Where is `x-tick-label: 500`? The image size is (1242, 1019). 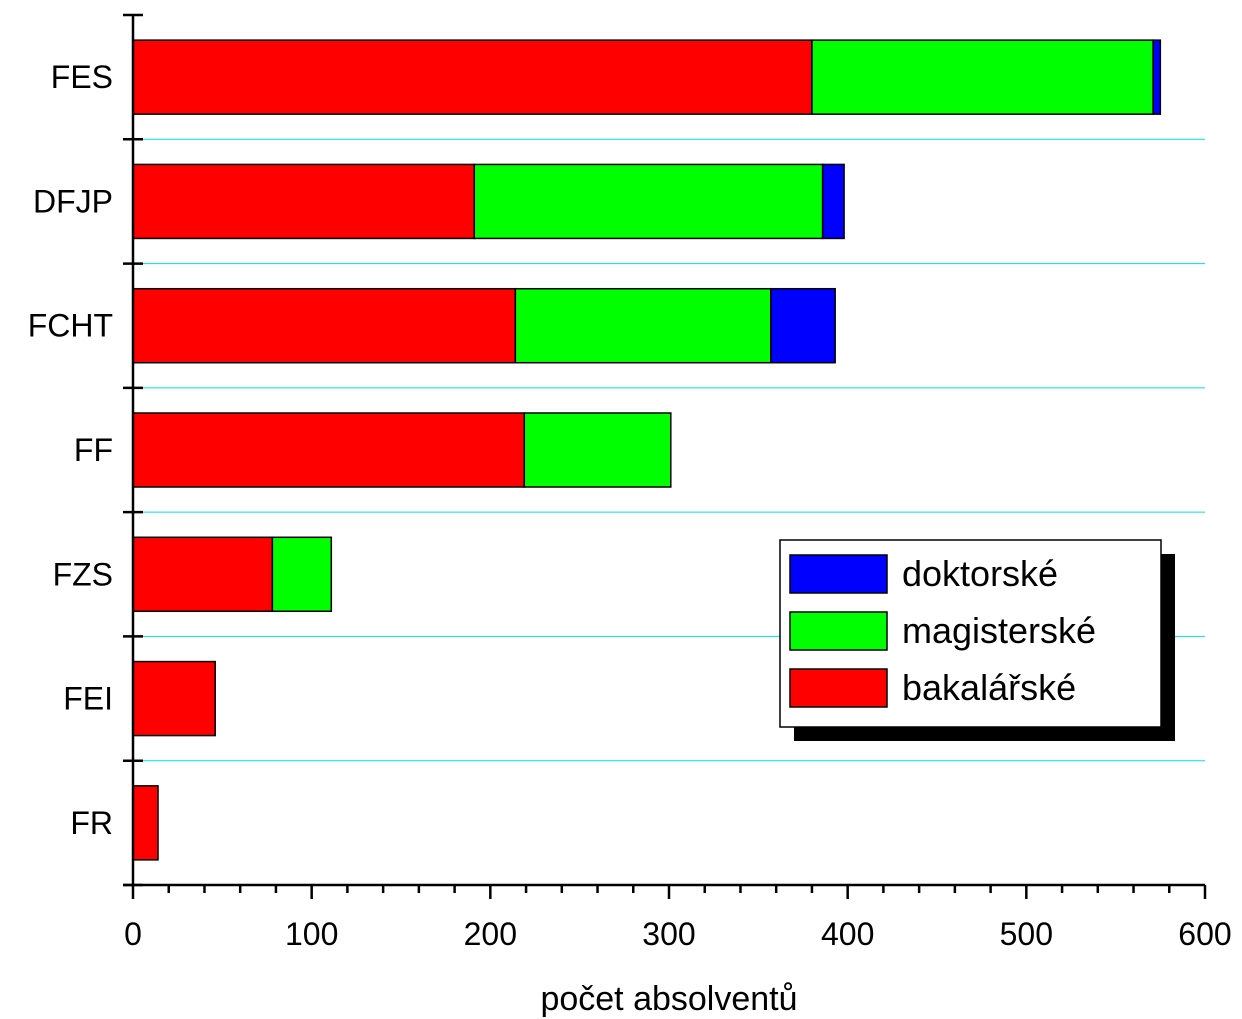 x-tick-label: 500 is located at coordinates (1026, 934).